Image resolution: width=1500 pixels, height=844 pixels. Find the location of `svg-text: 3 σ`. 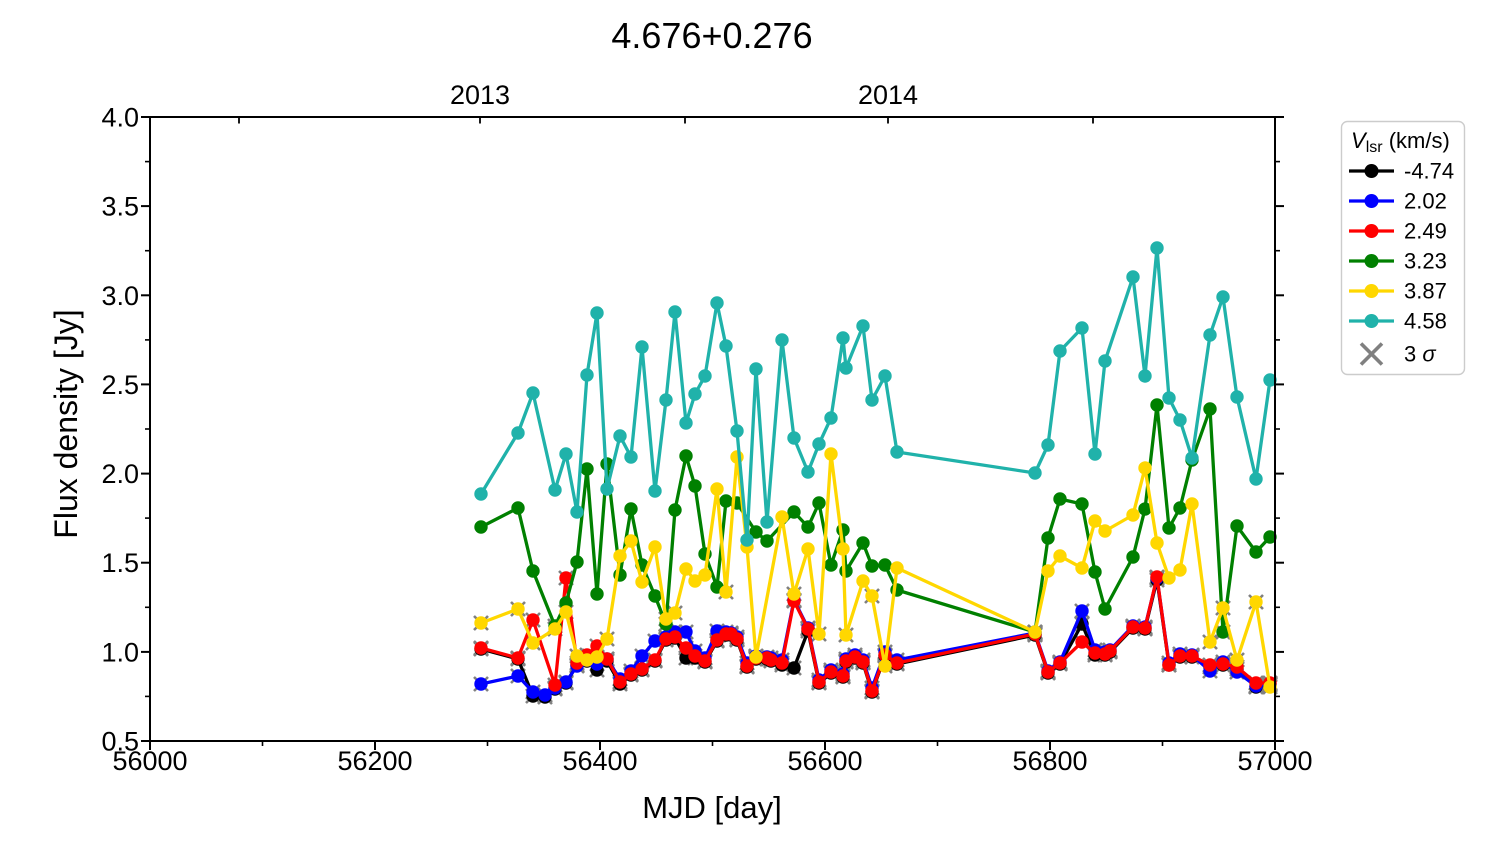

svg-text: 3 σ is located at coordinates (1420, 354).